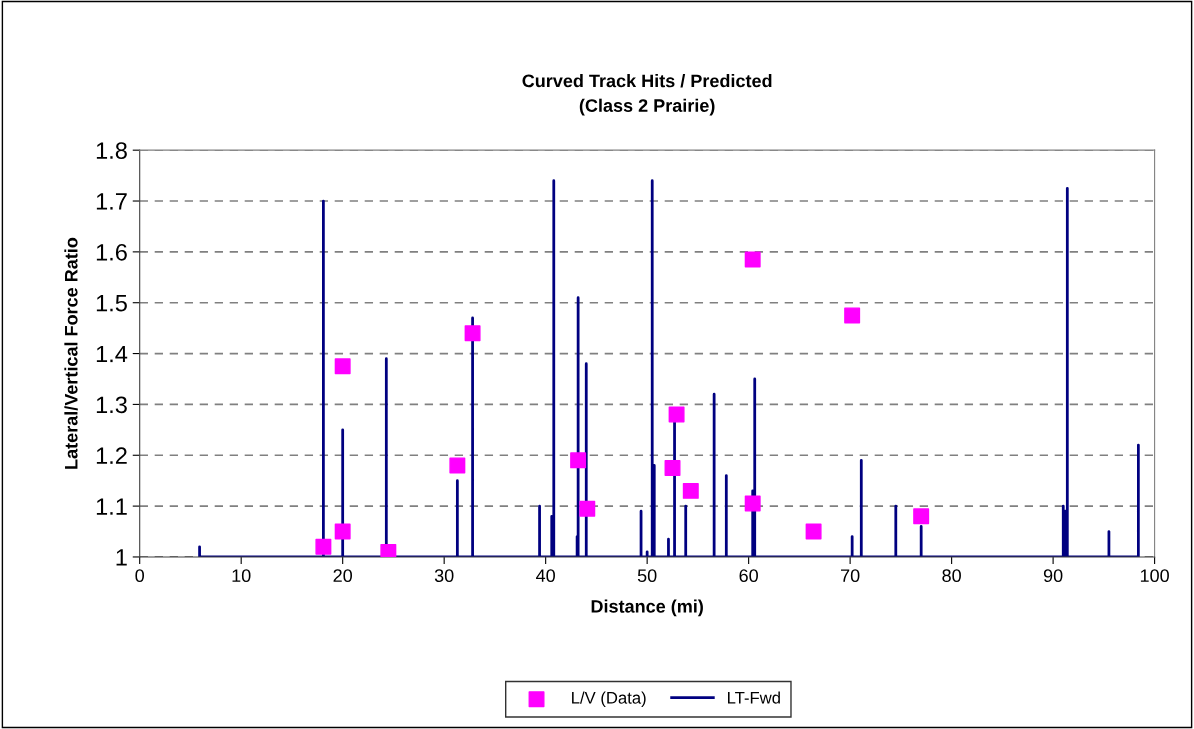 Image resolution: width=1194 pixels, height=729 pixels. I want to click on y-tick-label: 1.1, so click(111, 506).